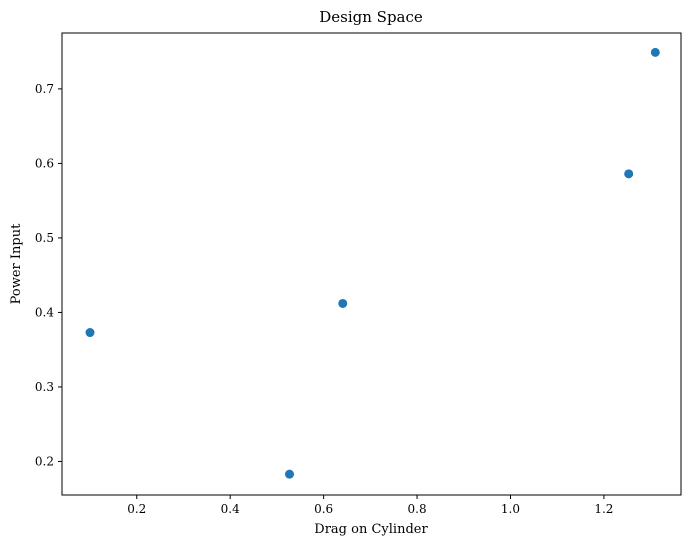 This screenshot has height=546, width=691. What do you see at coordinates (136, 509) in the screenshot?
I see `x-tick-label: 0.2` at bounding box center [136, 509].